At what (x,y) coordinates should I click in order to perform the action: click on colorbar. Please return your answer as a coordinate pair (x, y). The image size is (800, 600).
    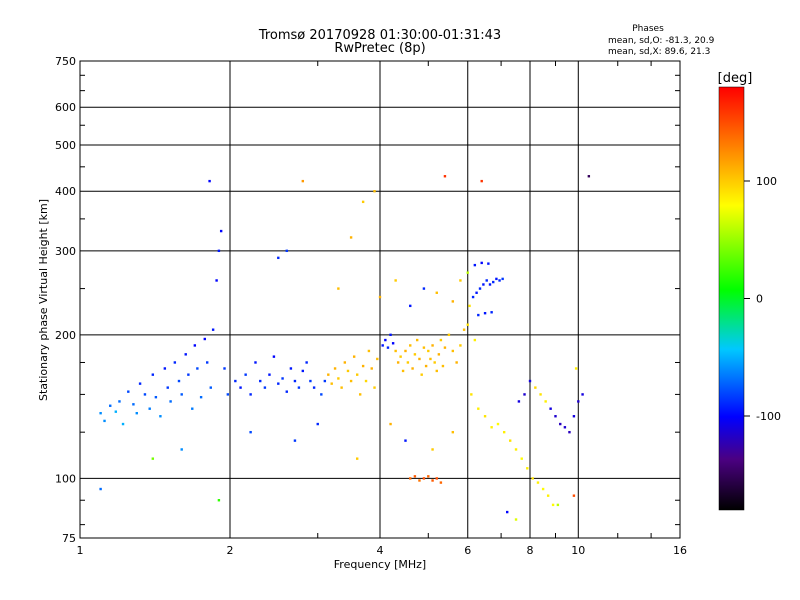
    Looking at the image, I should click on (731, 298).